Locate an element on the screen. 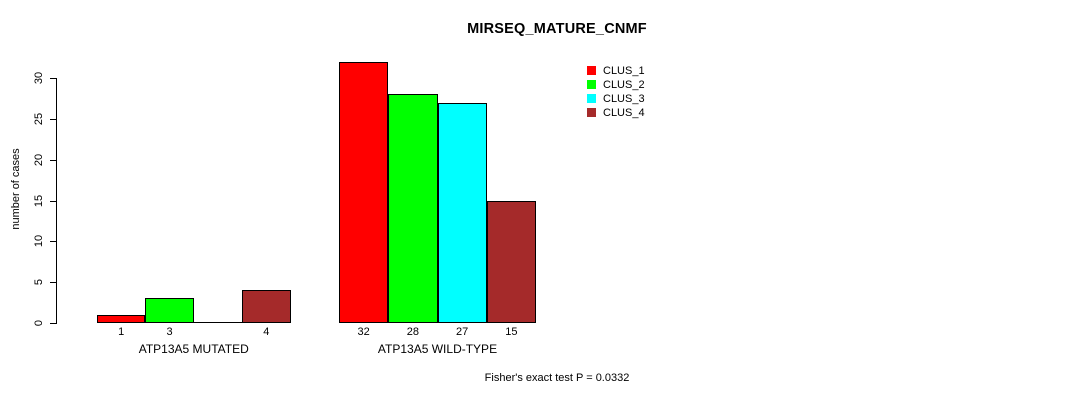 This screenshot has width=1090, height=400. bar-clus-2-atp13a5-wild-type is located at coordinates (413, 208).